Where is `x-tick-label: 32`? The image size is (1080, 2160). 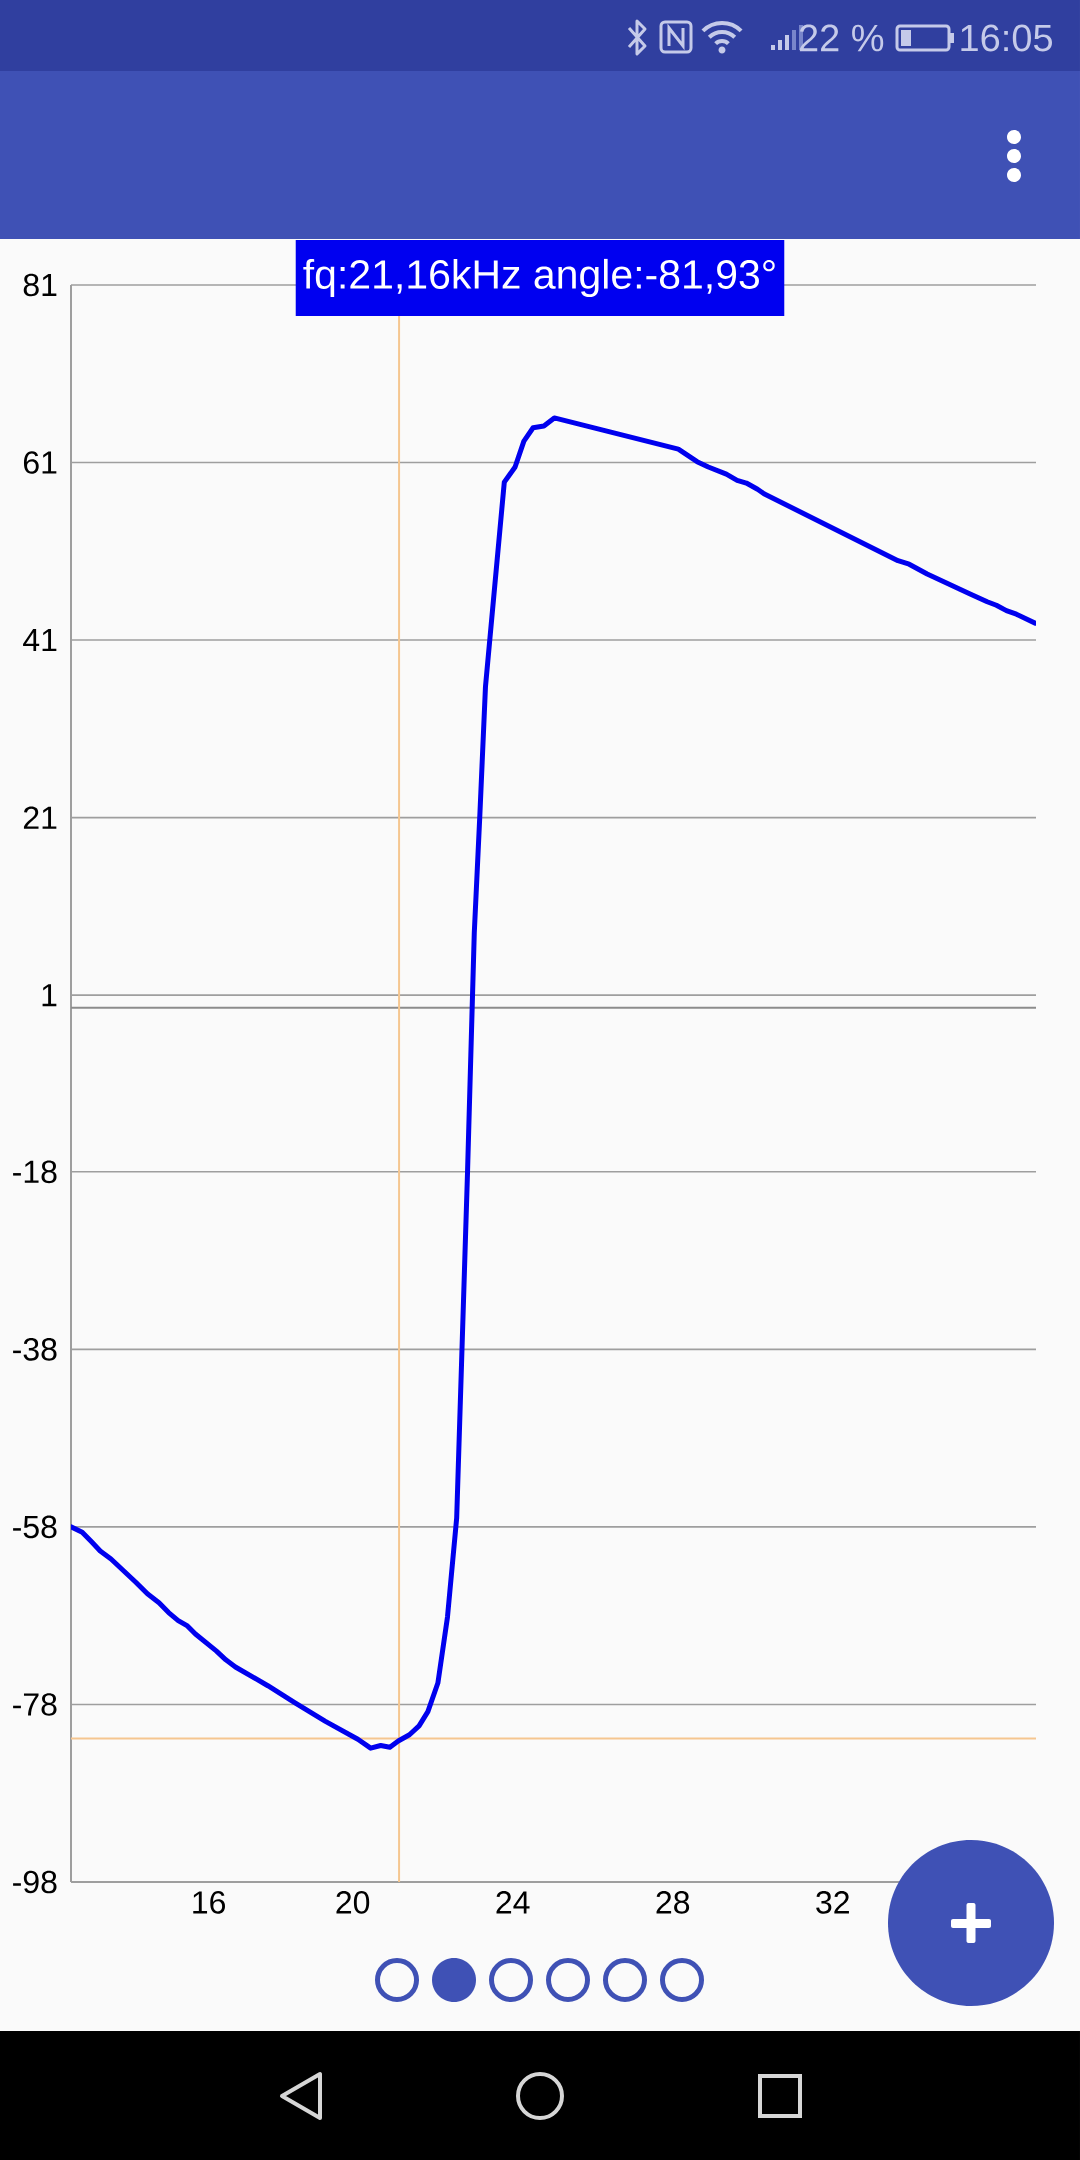 x-tick-label: 32 is located at coordinates (832, 1902).